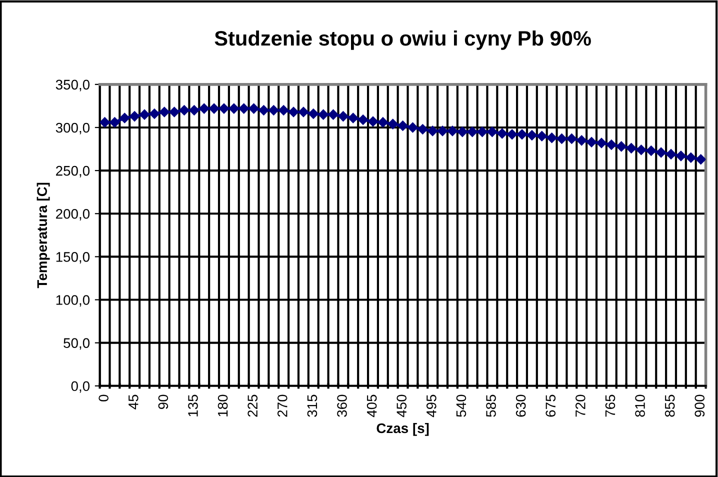  I want to click on x-axis-title: Czas [s], so click(402, 429).